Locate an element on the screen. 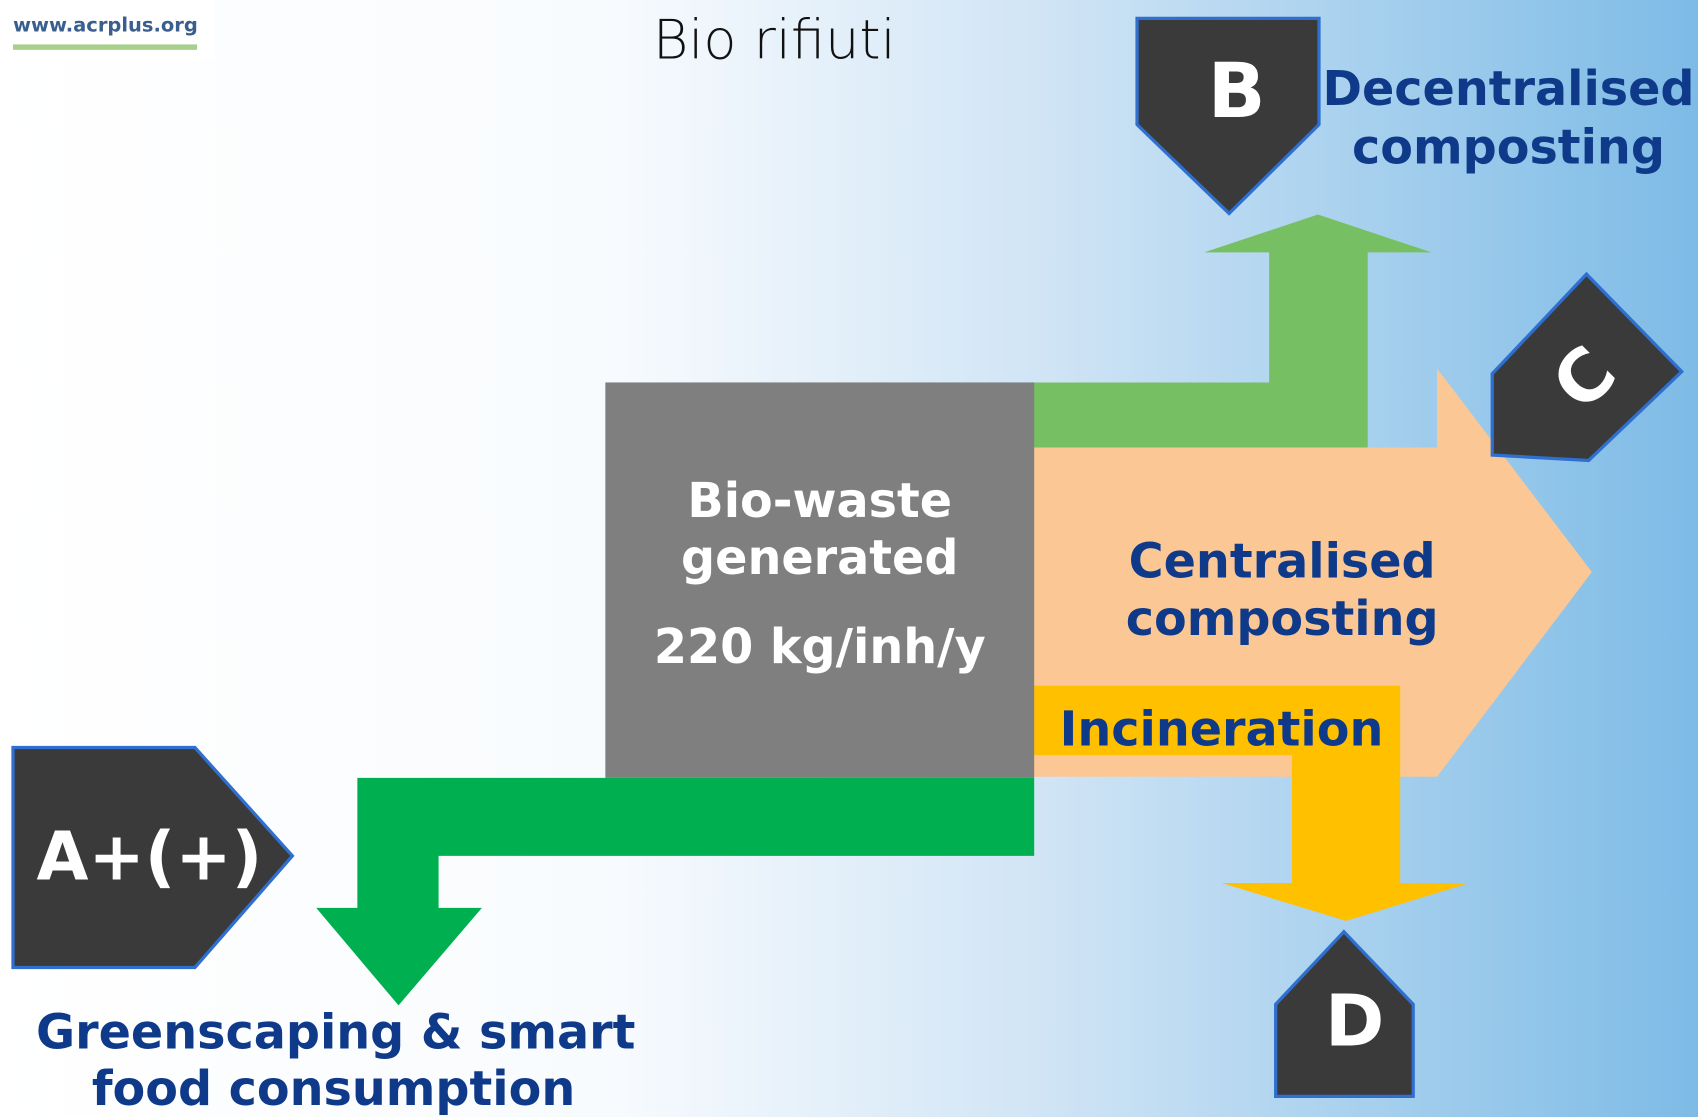 Image resolution: width=1698 pixels, height=1117 pixels. badge-c is located at coordinates (1587, 367).